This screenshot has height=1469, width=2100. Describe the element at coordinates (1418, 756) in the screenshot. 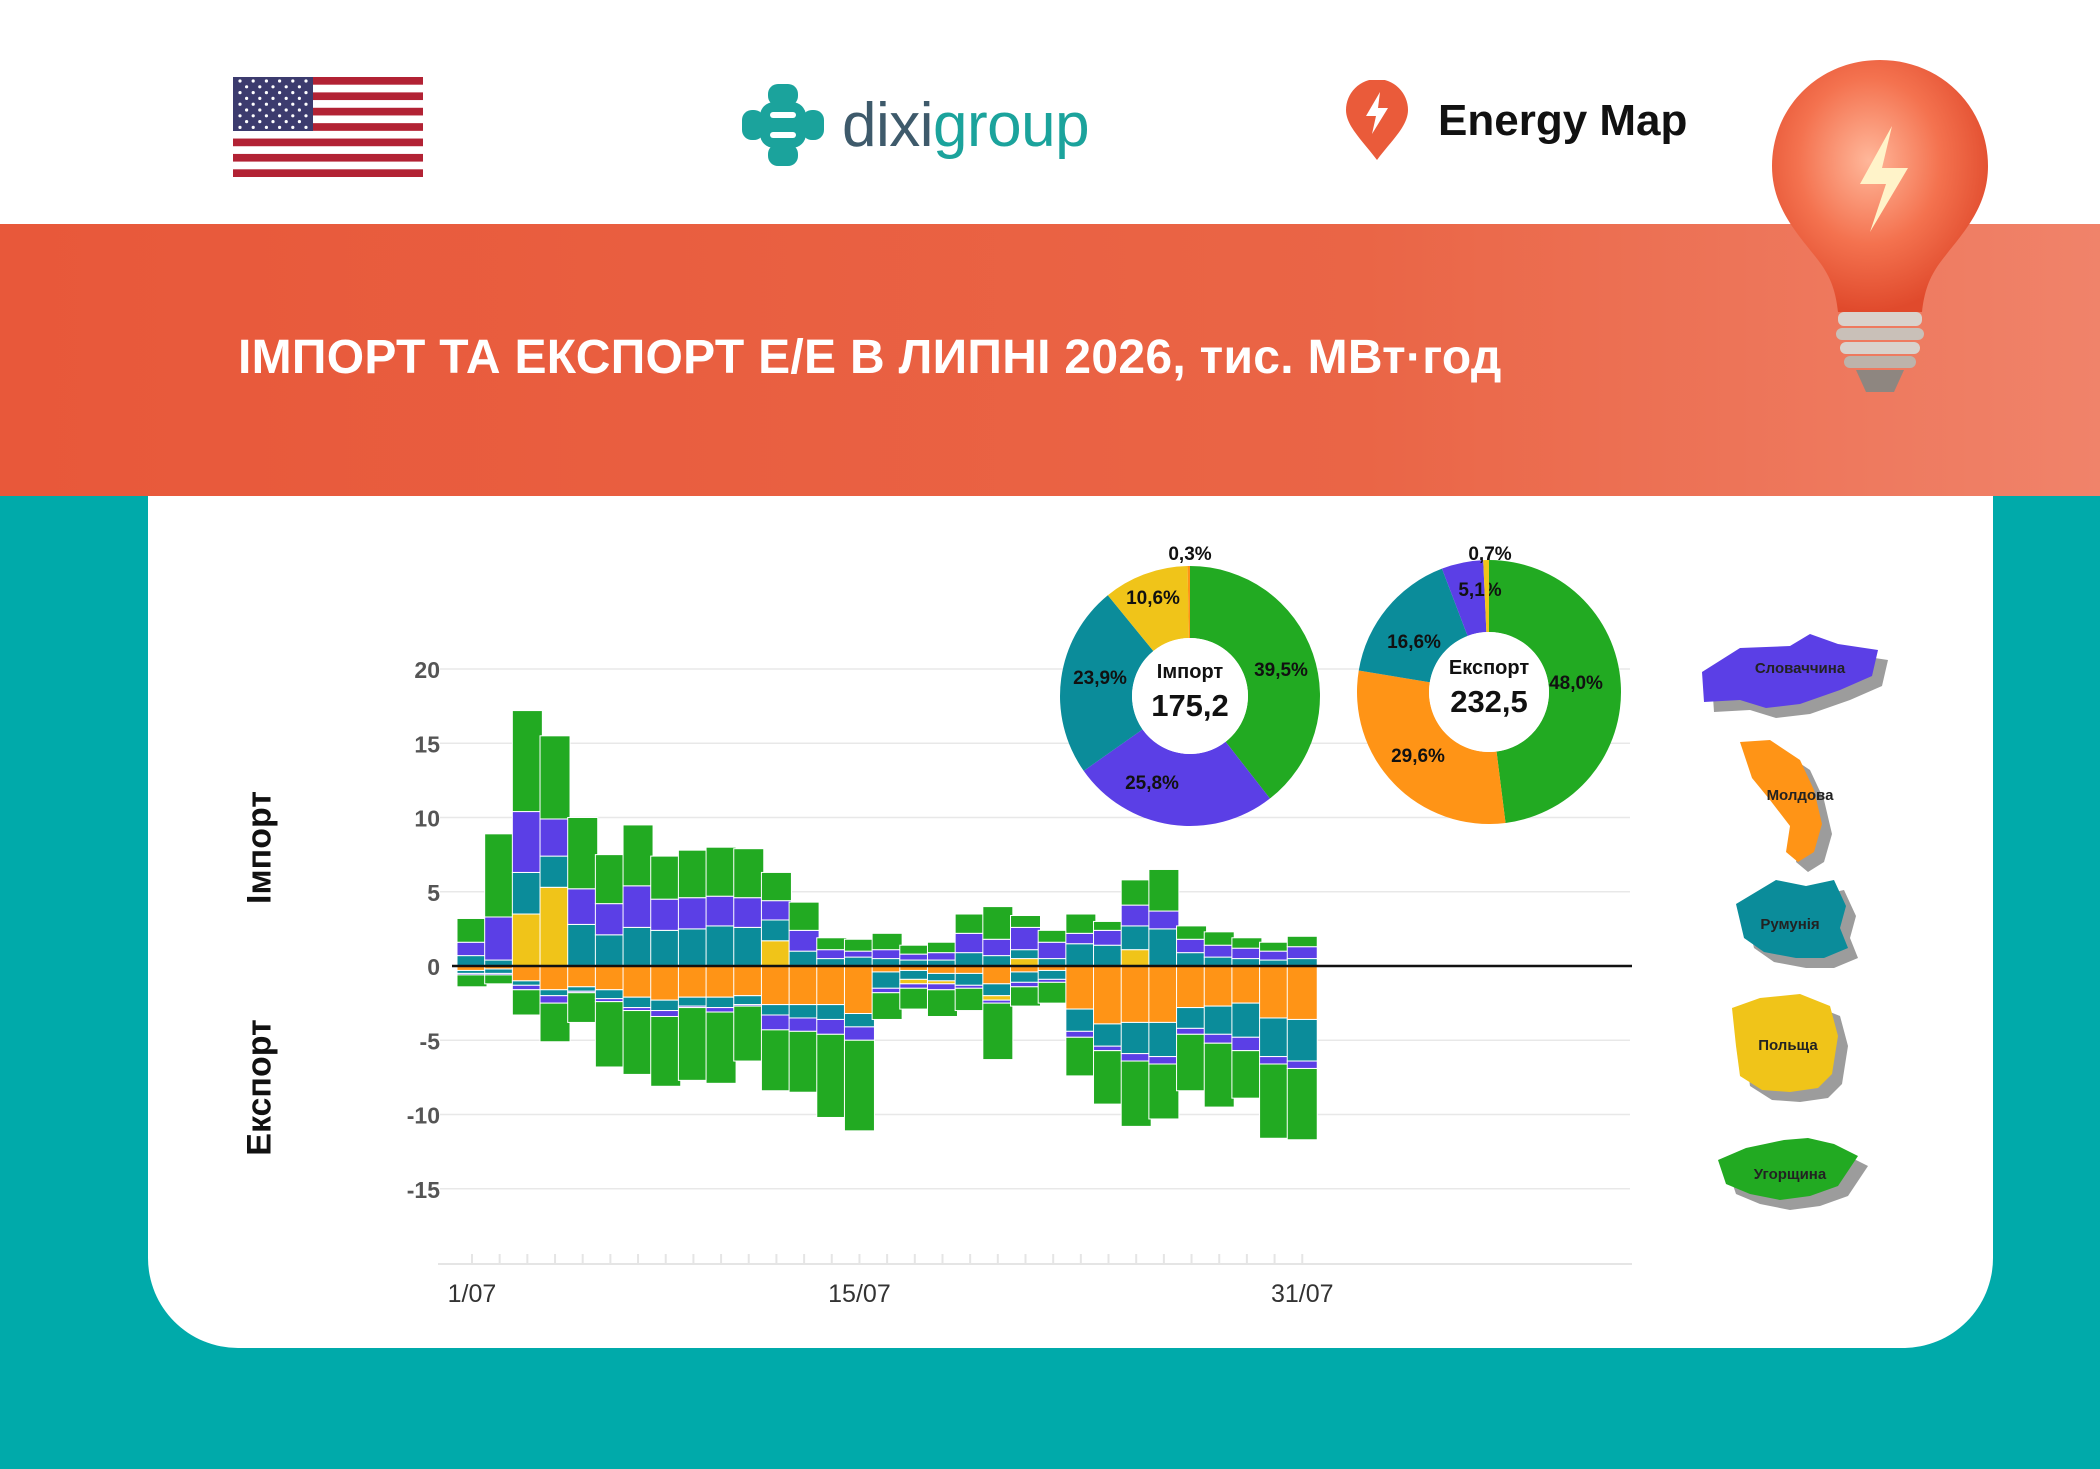

I see `donut-slice-label: 29,6%` at that location.